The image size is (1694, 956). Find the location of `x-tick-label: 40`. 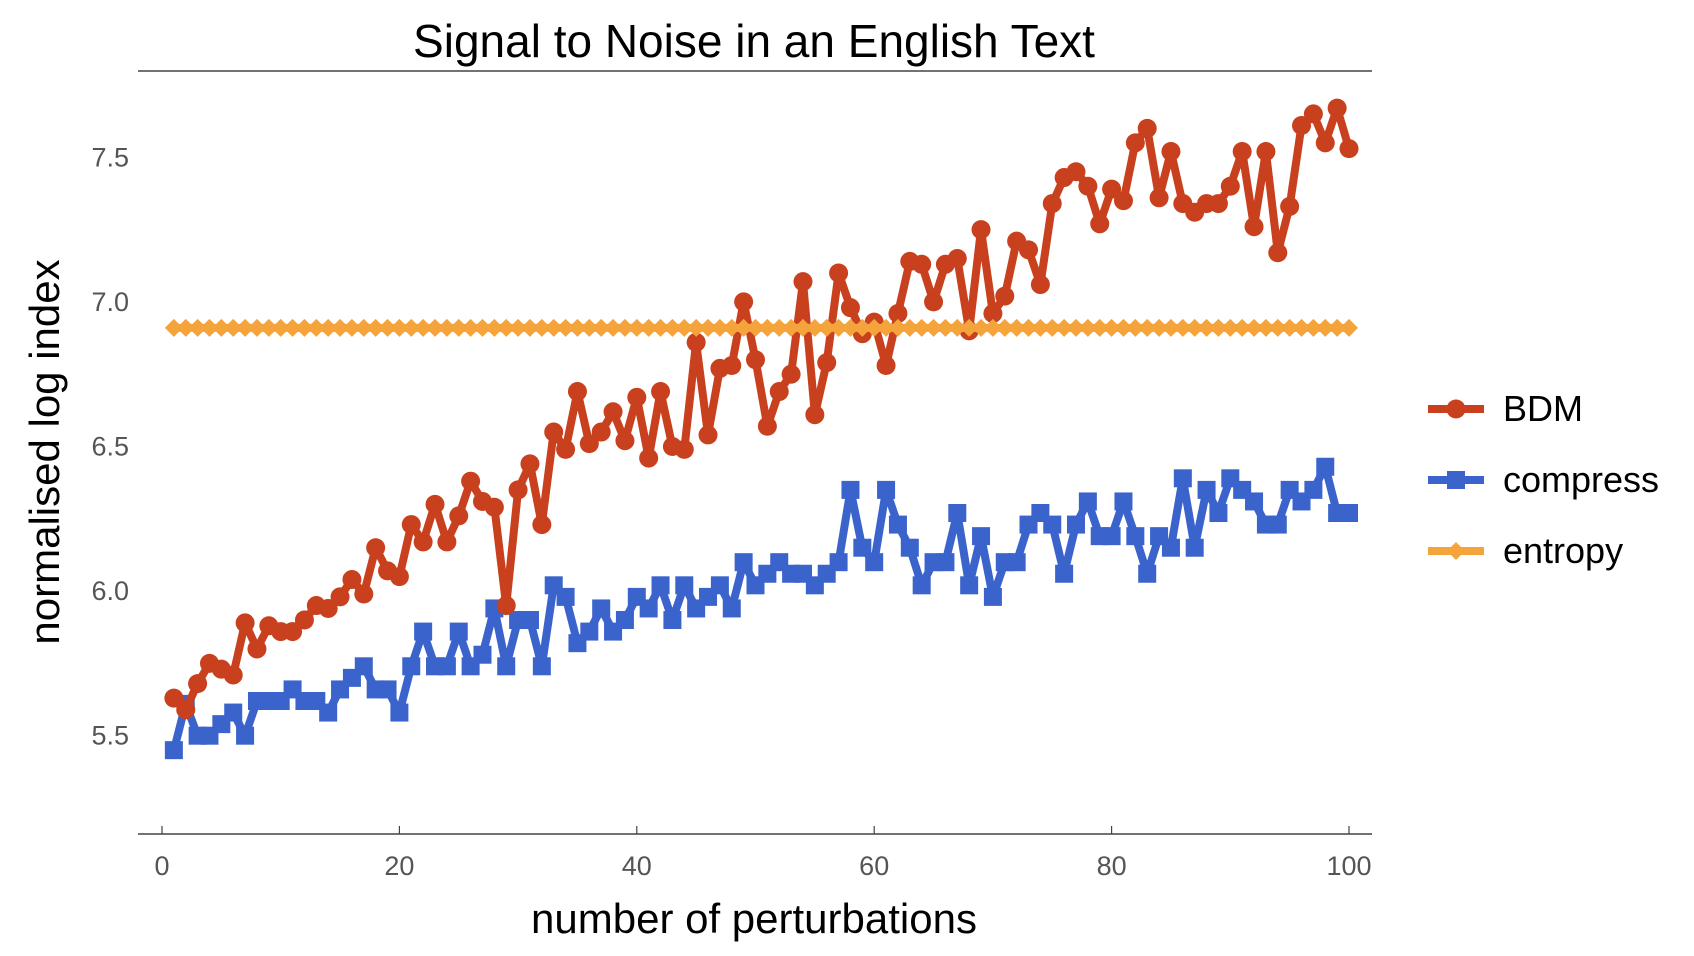

x-tick-label: 40 is located at coordinates (637, 866).